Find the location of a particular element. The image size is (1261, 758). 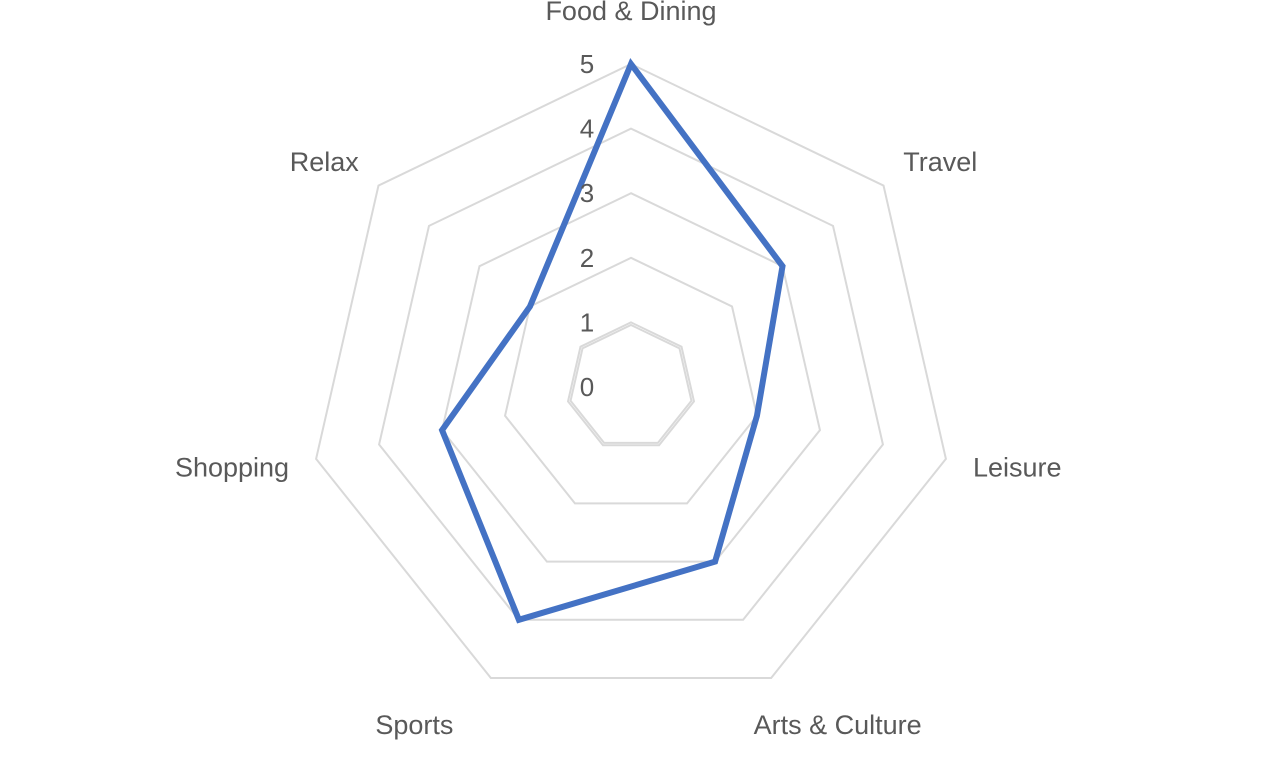

category-label-travel: Travel is located at coordinates (940, 162).